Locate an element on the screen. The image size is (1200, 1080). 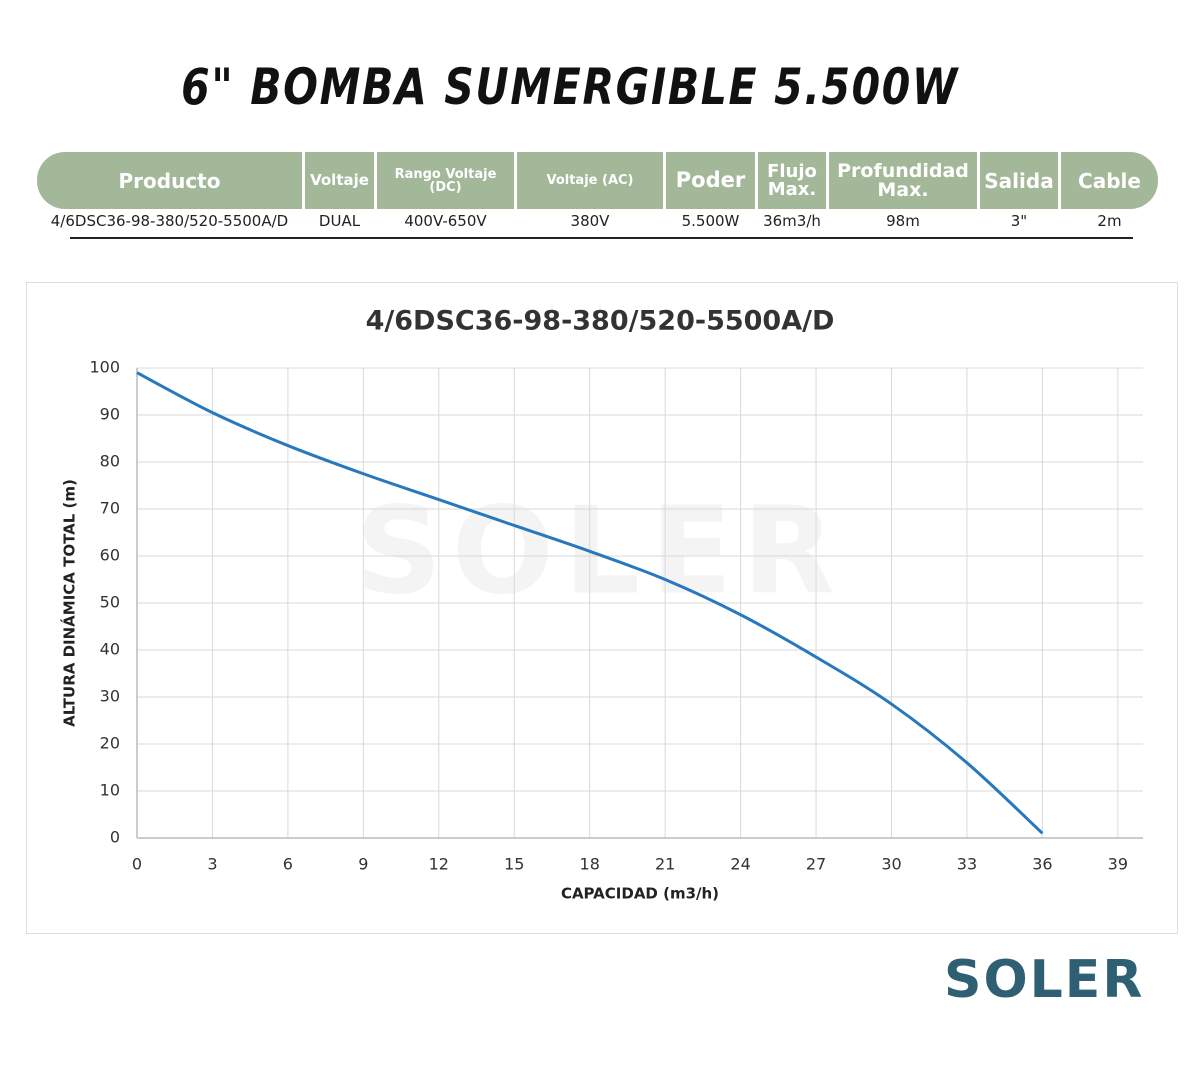
y-tick-label: 100 is located at coordinates (104, 367).